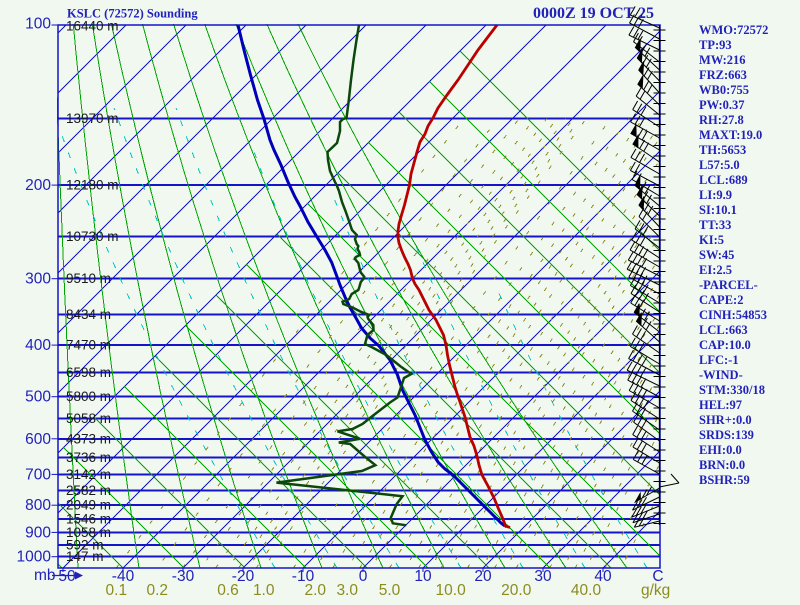 This screenshot has height=605, width=800. Describe the element at coordinates (593, 13) in the screenshot. I see `svg-text: 0000Z 19 OCT 25` at that location.